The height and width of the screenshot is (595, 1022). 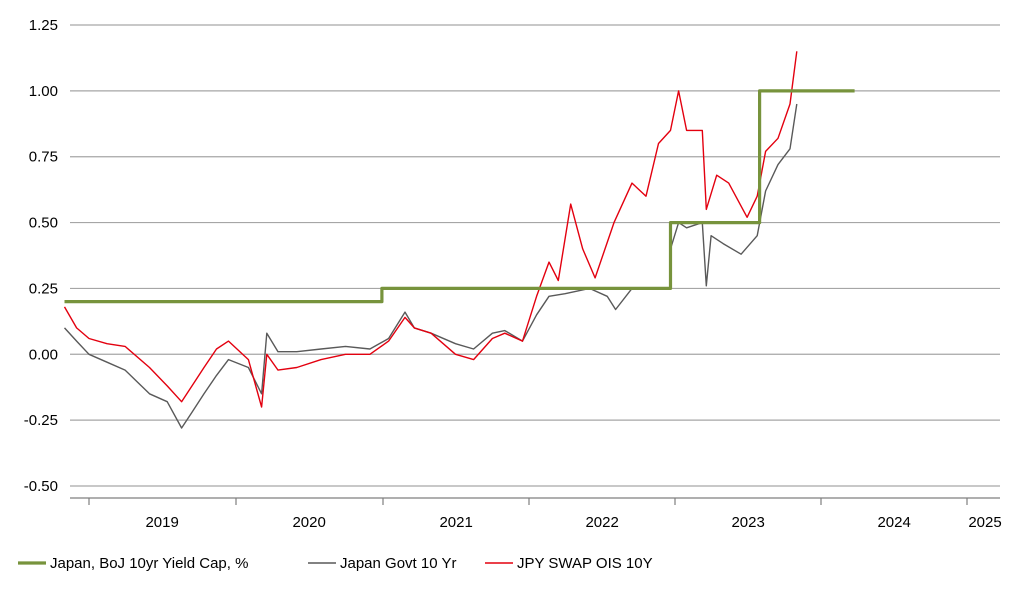 What do you see at coordinates (747, 522) in the screenshot?
I see `x-tick-label: 2023` at bounding box center [747, 522].